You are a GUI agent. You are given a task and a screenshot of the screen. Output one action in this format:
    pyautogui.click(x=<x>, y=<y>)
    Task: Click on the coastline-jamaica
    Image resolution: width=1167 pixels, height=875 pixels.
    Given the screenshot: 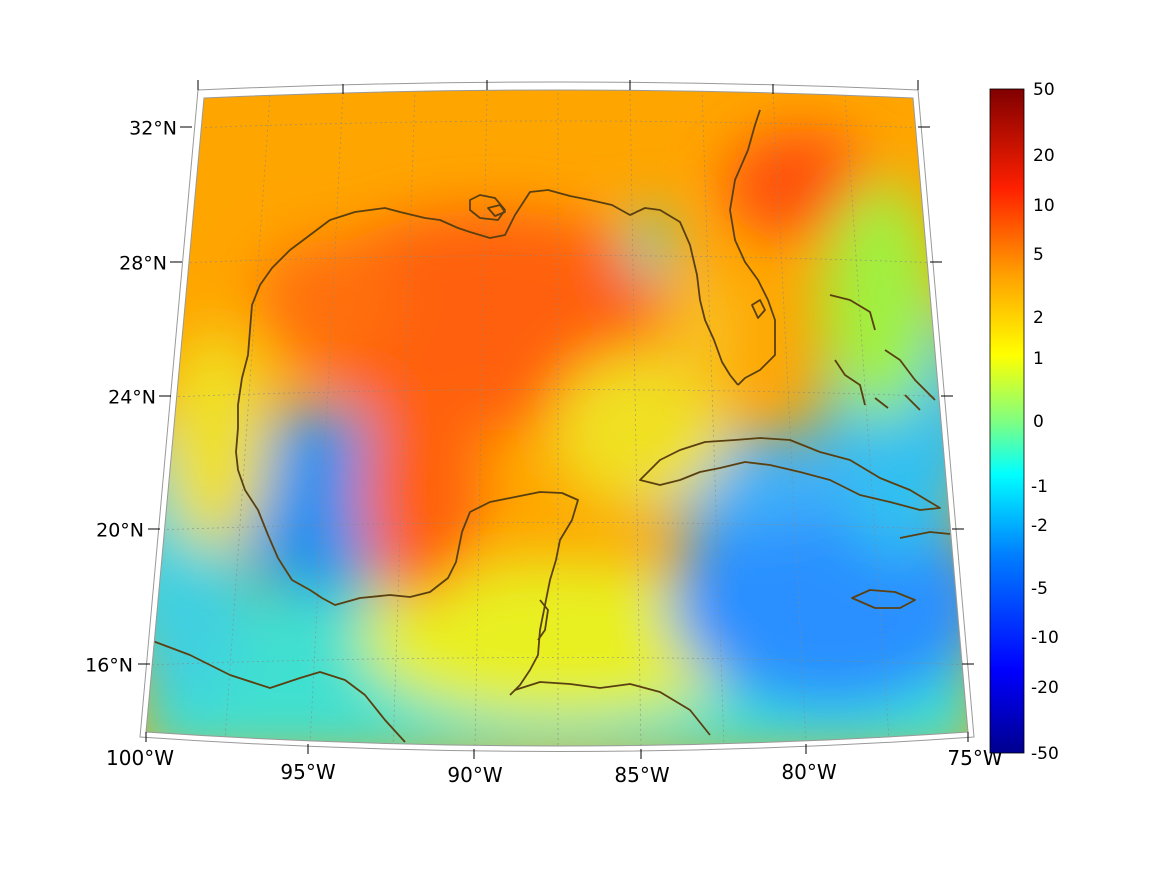 What is the action you would take?
    pyautogui.click(x=883, y=599)
    